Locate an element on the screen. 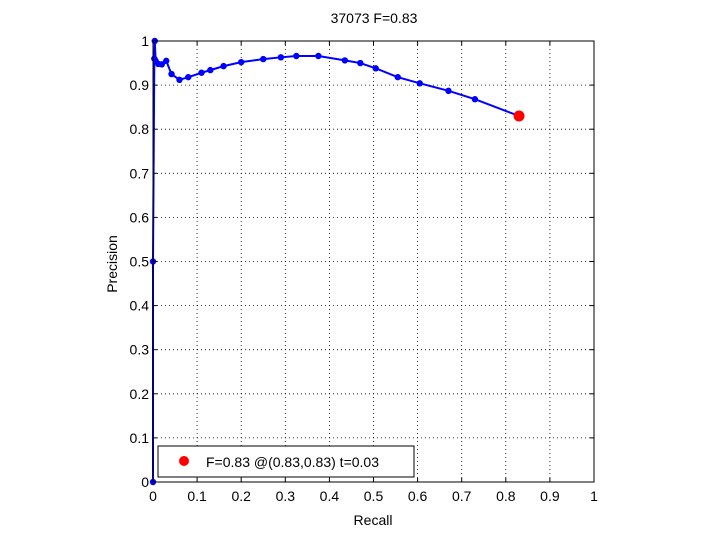  optimal-f-point is located at coordinates (519, 116).